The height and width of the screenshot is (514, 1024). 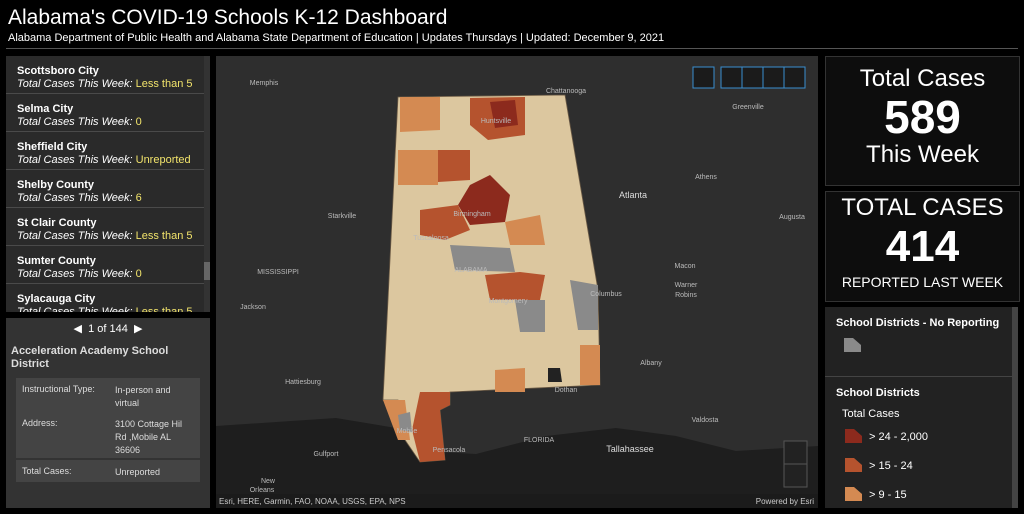 What do you see at coordinates (105, 189) in the screenshot?
I see `list-item: Shelby County Total Cases This Week: 6` at bounding box center [105, 189].